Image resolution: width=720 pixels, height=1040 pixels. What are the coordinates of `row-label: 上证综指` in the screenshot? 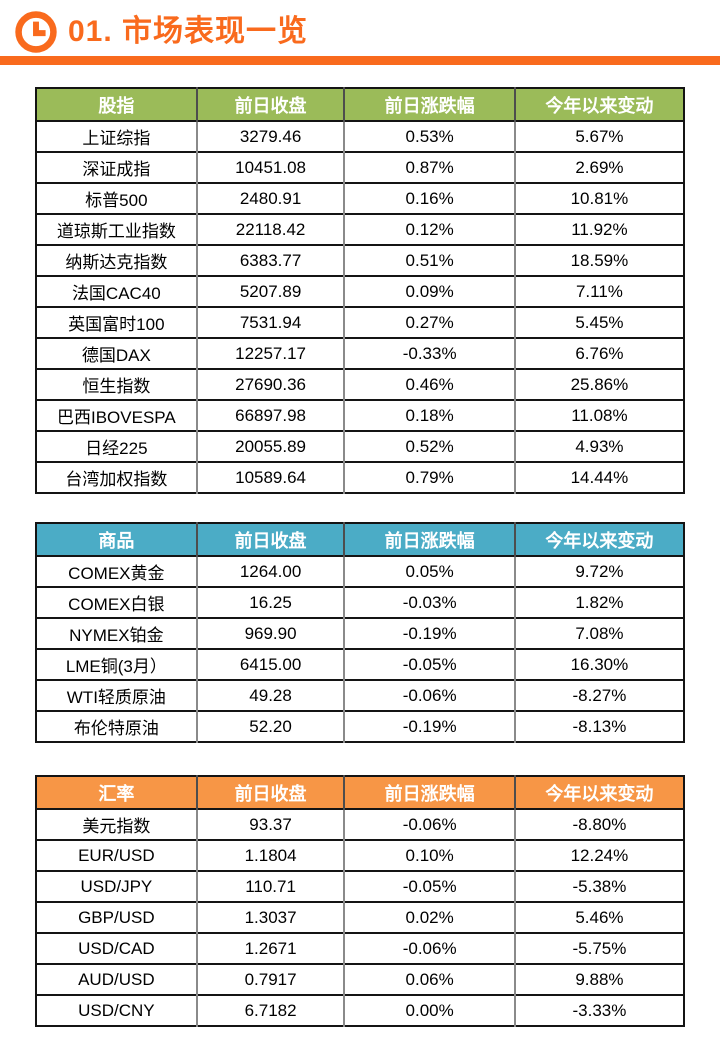 It's located at (116, 136).